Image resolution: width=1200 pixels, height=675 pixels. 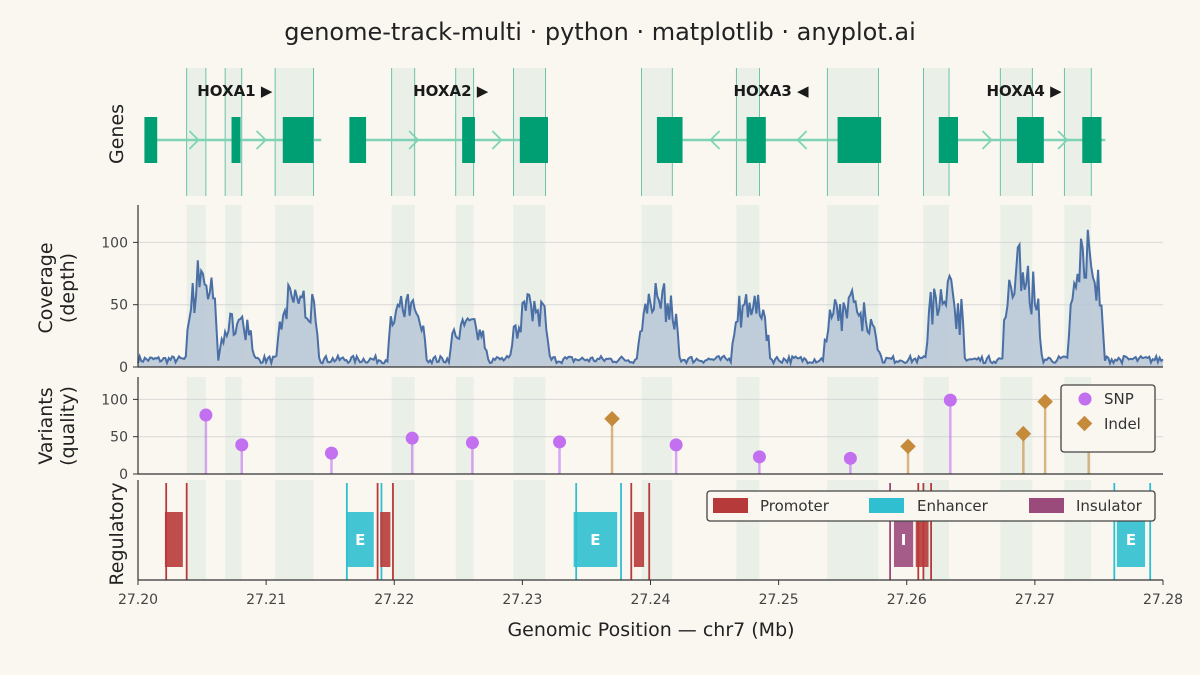 I want to click on legend-indel-label: Indel, so click(x=1122, y=424).